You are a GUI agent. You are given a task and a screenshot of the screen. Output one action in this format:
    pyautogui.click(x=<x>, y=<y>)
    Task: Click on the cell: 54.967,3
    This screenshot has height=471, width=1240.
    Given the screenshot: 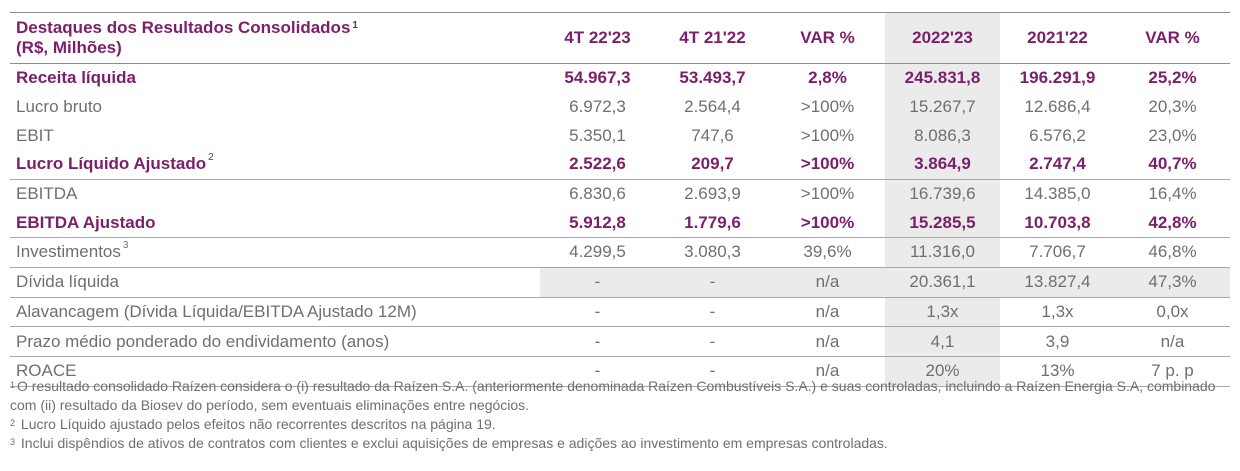 What is the action you would take?
    pyautogui.click(x=597, y=78)
    